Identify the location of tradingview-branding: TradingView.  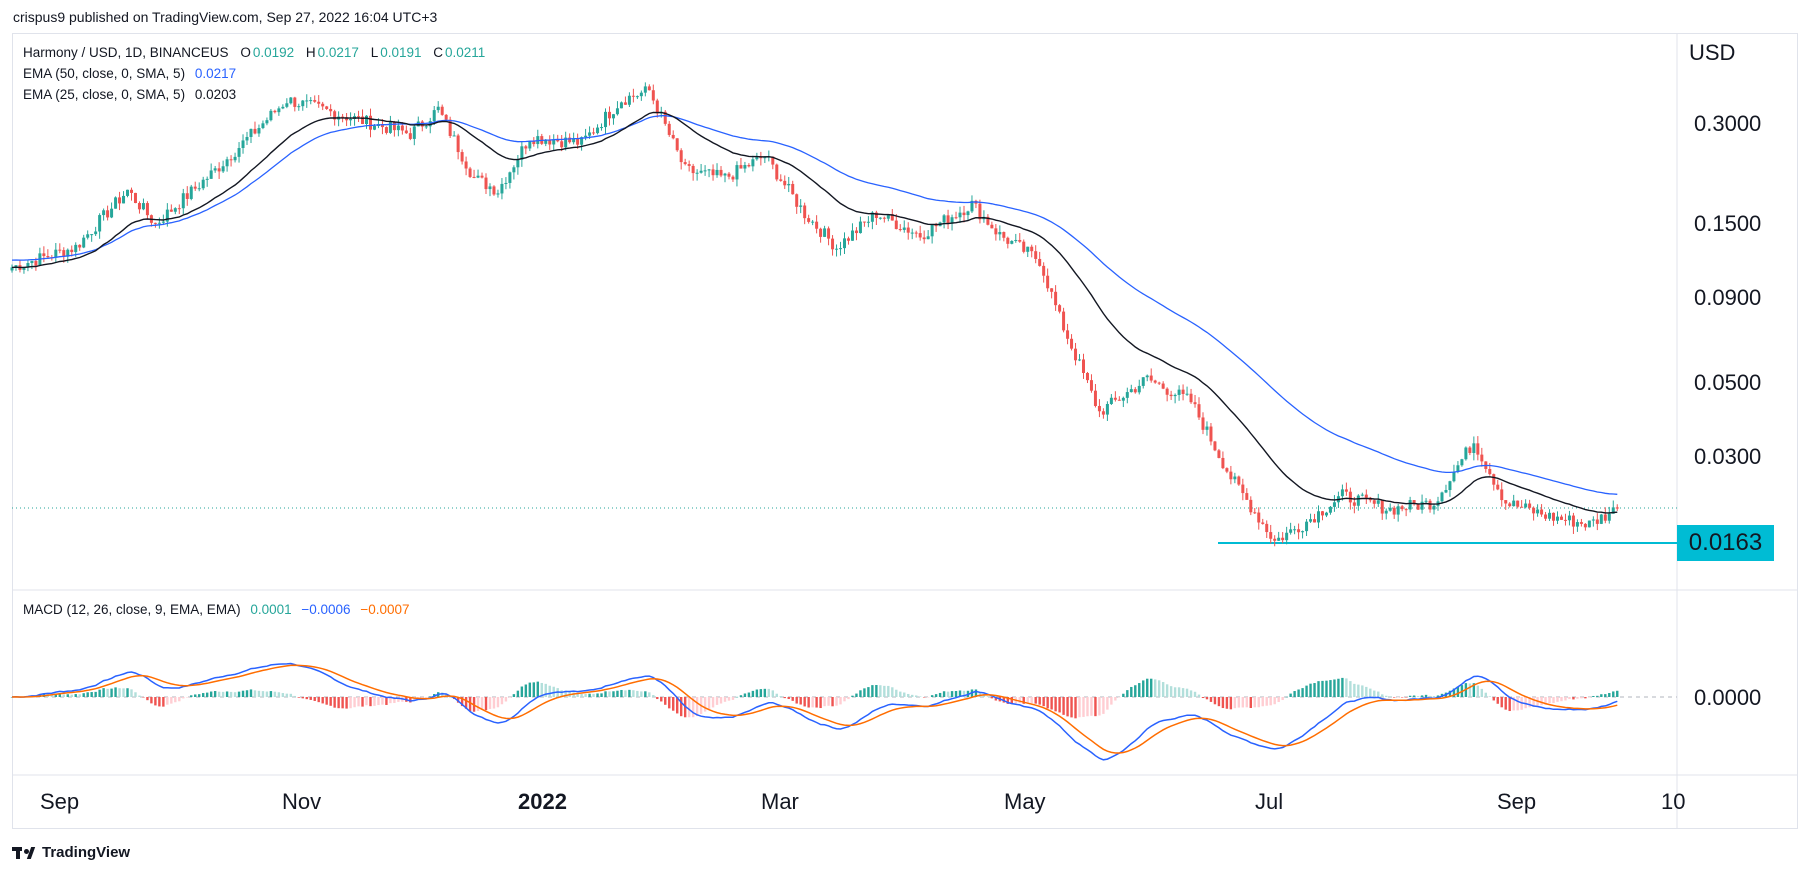
(71, 852).